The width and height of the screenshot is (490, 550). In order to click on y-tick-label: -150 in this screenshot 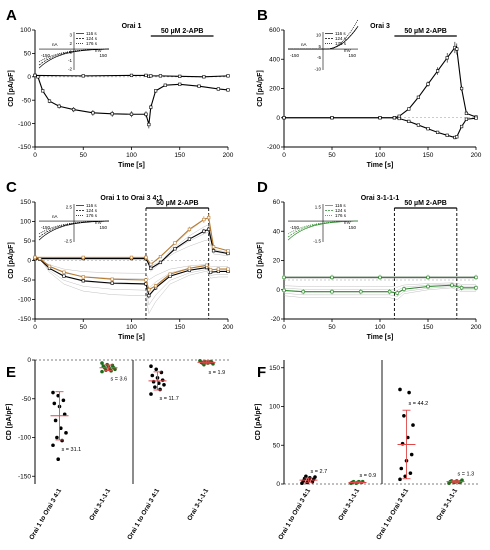, I will do `click(24, 476)`.